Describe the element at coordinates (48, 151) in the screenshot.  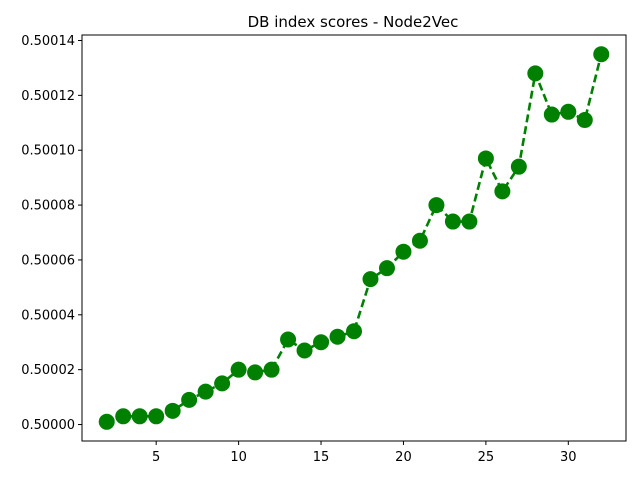
I see `y-tick-label: 0.50010` at that location.